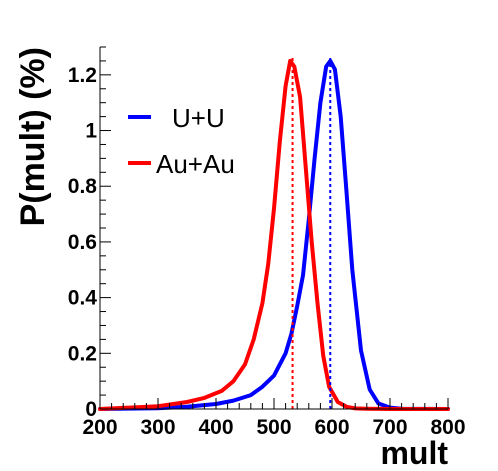 This screenshot has height=471, width=498. I want to click on y-axis-title: P(mult) (%), so click(33, 136).